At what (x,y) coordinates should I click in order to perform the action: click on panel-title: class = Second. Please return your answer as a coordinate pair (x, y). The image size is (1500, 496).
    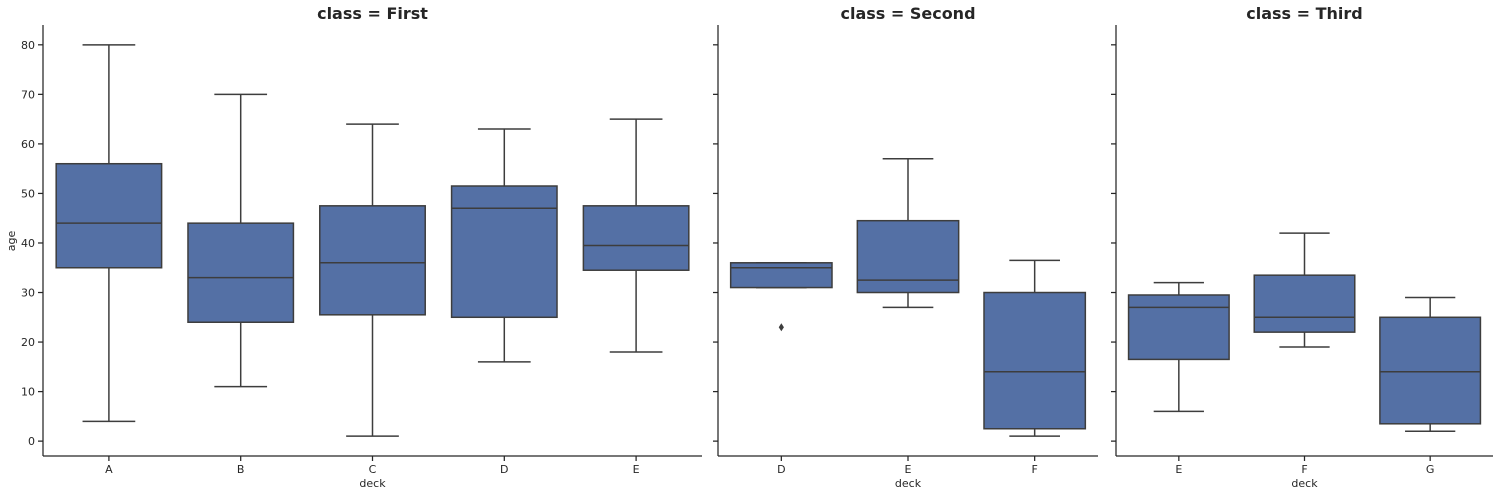
    Looking at the image, I should click on (907, 13).